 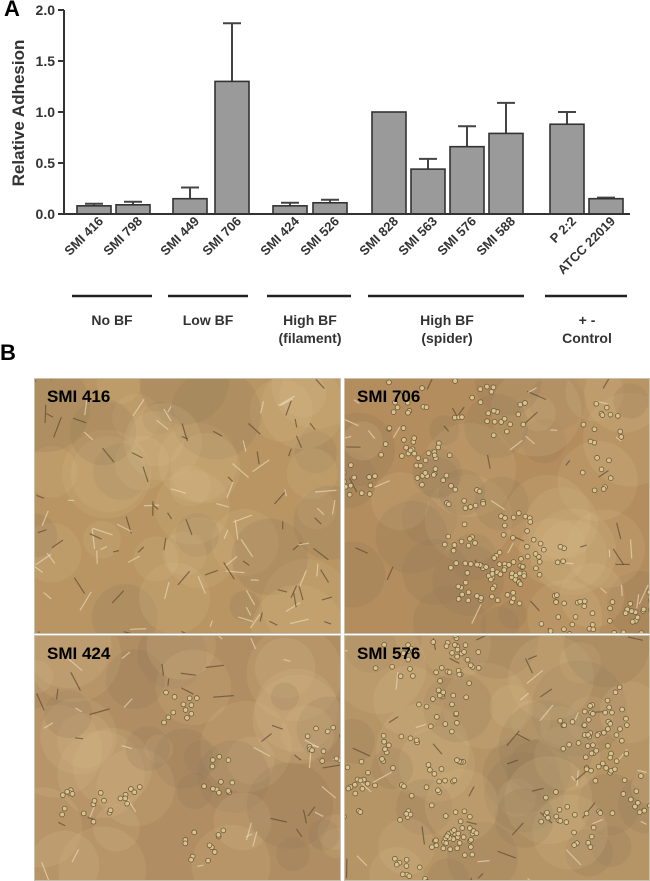 I want to click on micrograph-smi-424: SMI 424, so click(x=187, y=758).